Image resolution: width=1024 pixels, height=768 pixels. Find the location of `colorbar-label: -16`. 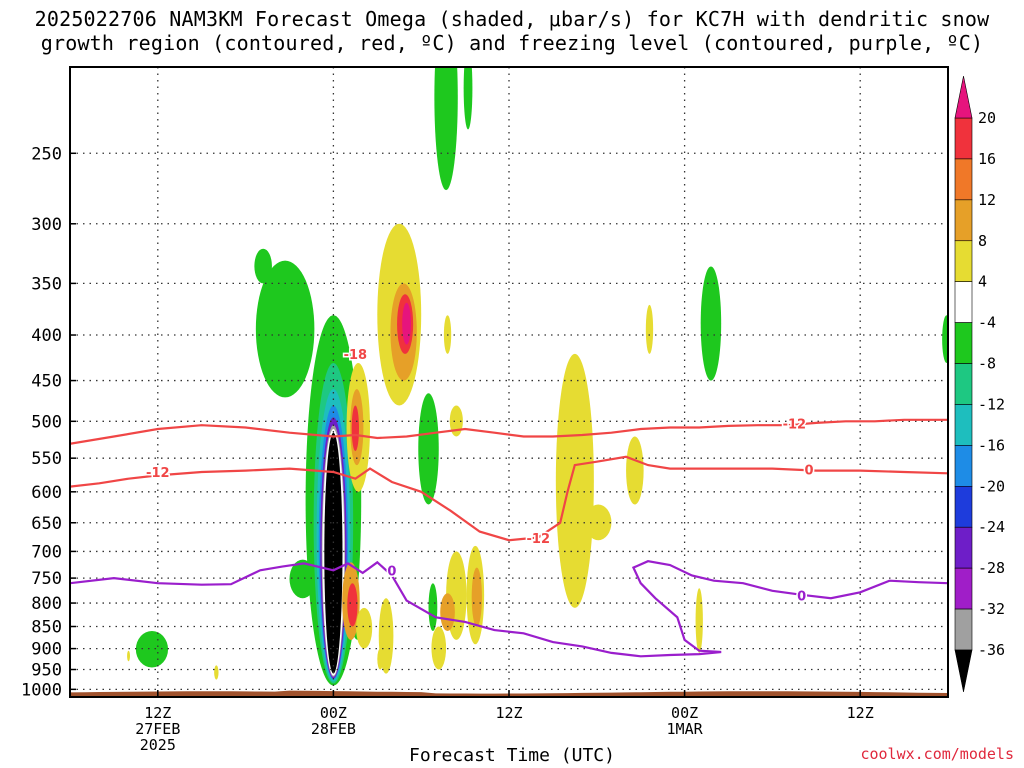

colorbar-label: -16 is located at coordinates (991, 445).